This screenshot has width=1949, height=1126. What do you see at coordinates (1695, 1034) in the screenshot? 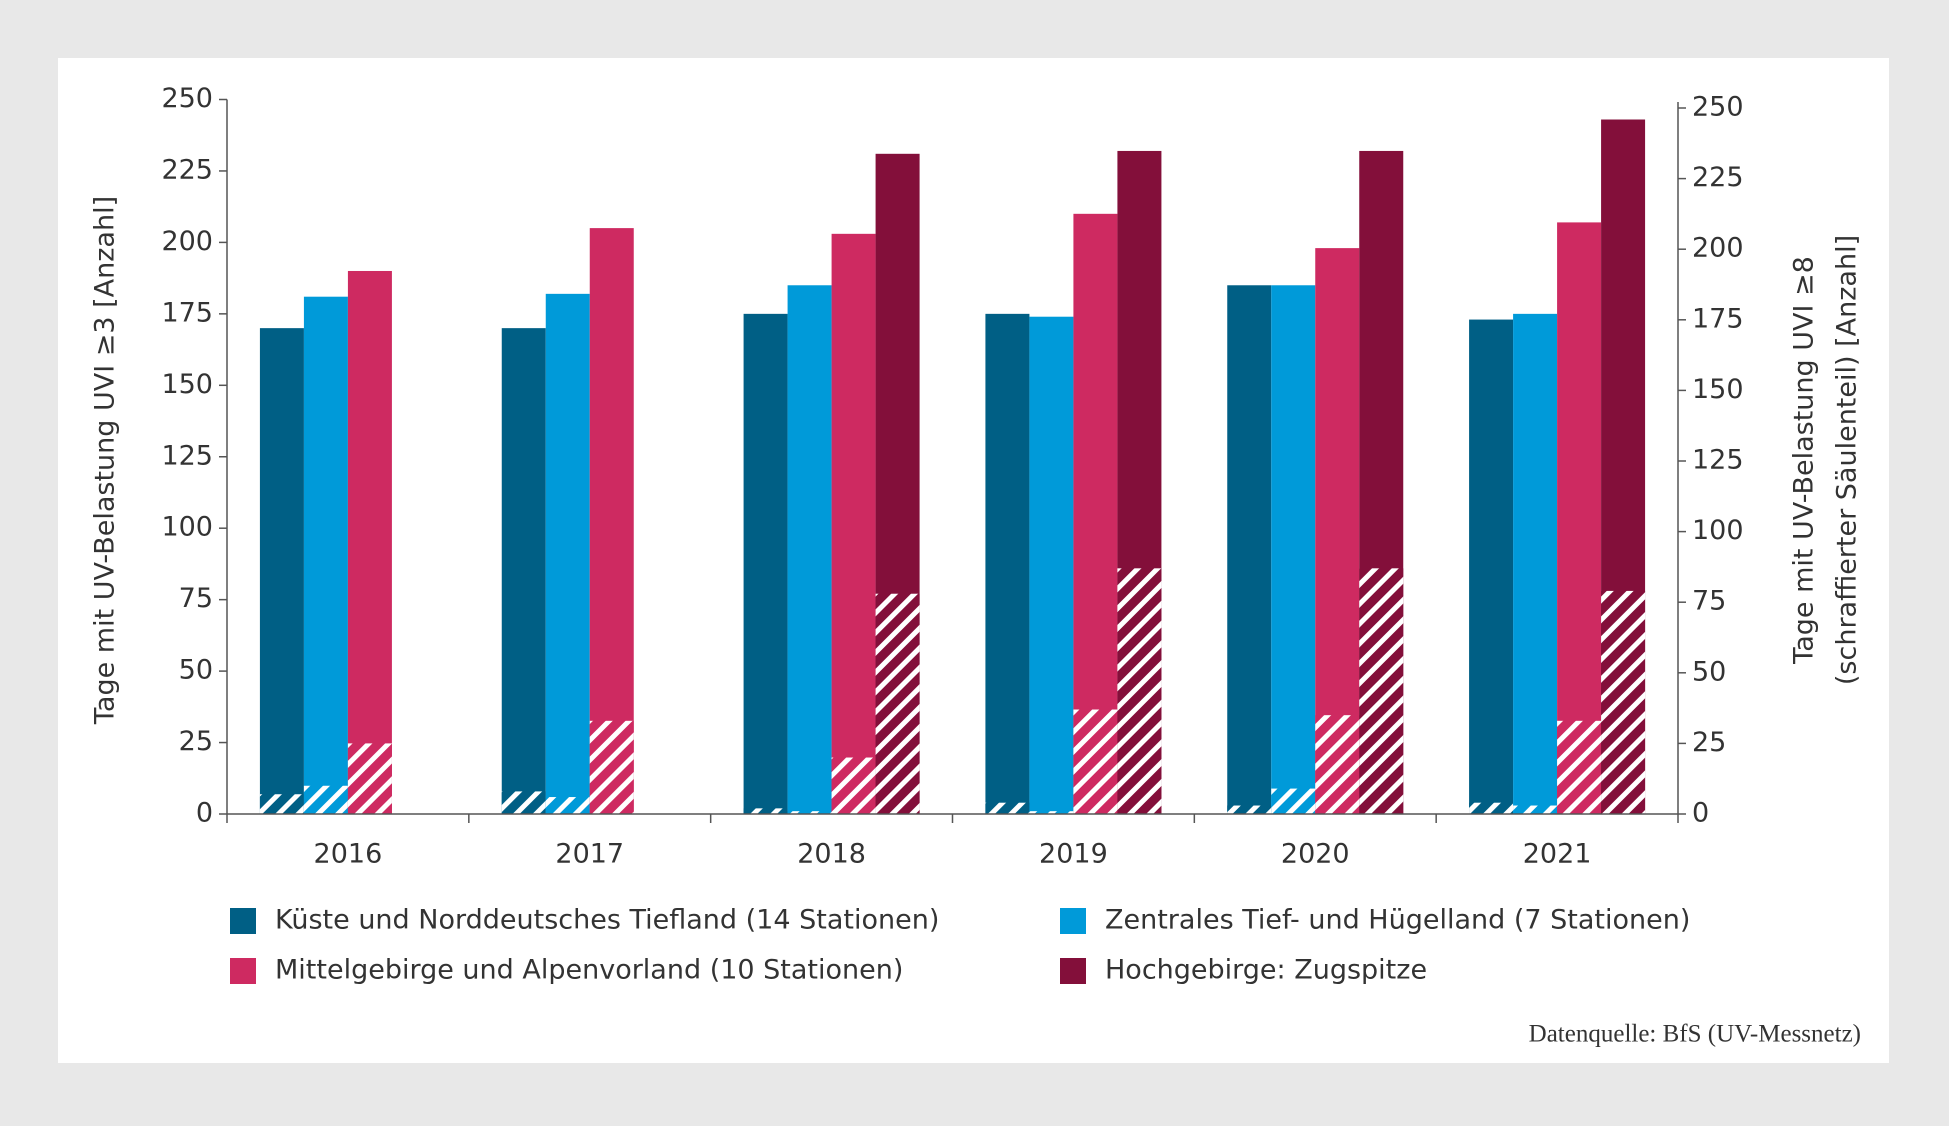
I see `source: Datenquelle: BfS (UV-Messnetz)` at bounding box center [1695, 1034].